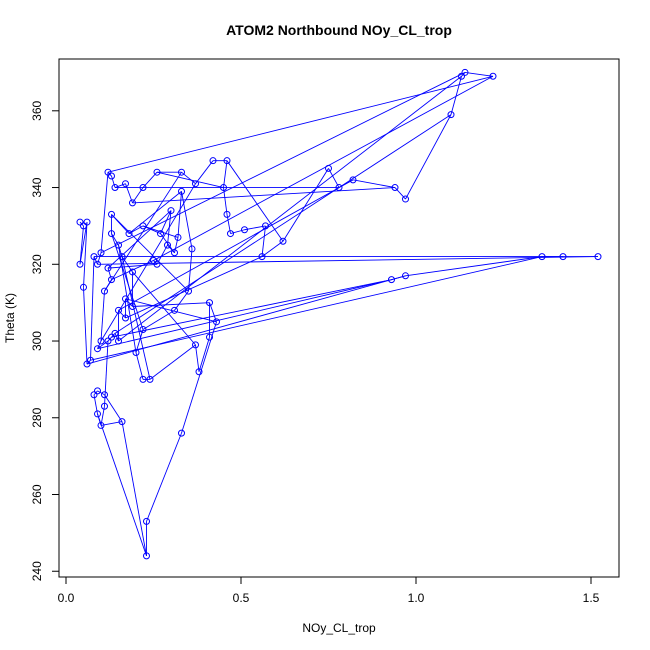 This screenshot has width=650, height=650. What do you see at coordinates (416, 598) in the screenshot?
I see `x-tick-label: 1.0` at bounding box center [416, 598].